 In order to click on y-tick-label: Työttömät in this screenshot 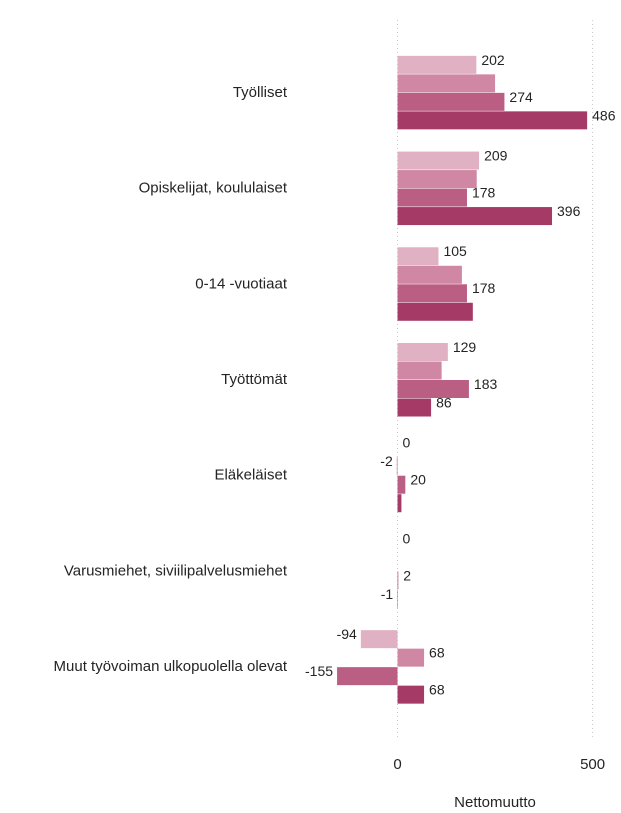, I will do `click(254, 379)`.